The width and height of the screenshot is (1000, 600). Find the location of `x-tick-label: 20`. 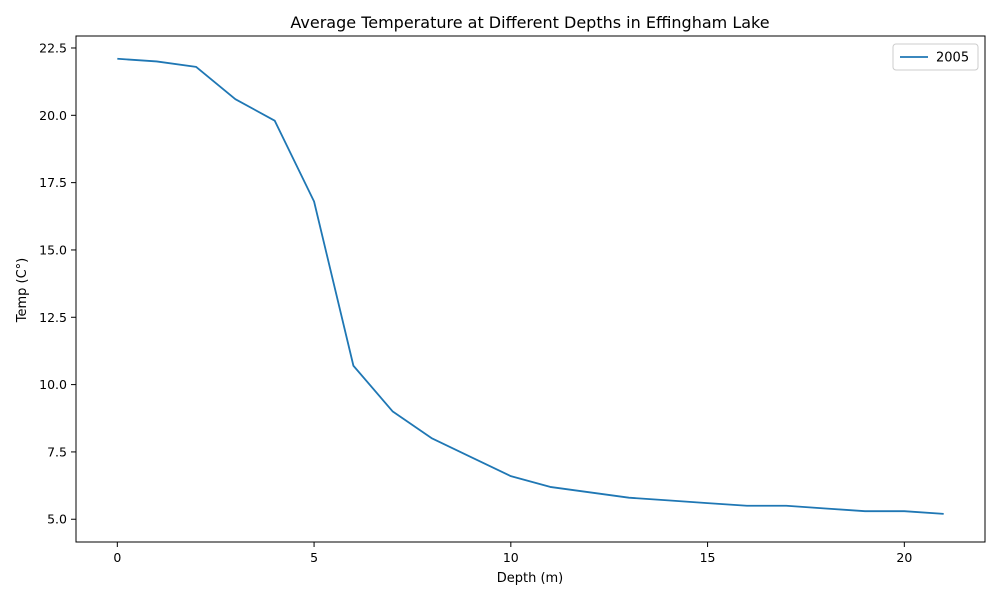

x-tick-label: 20 is located at coordinates (904, 557).